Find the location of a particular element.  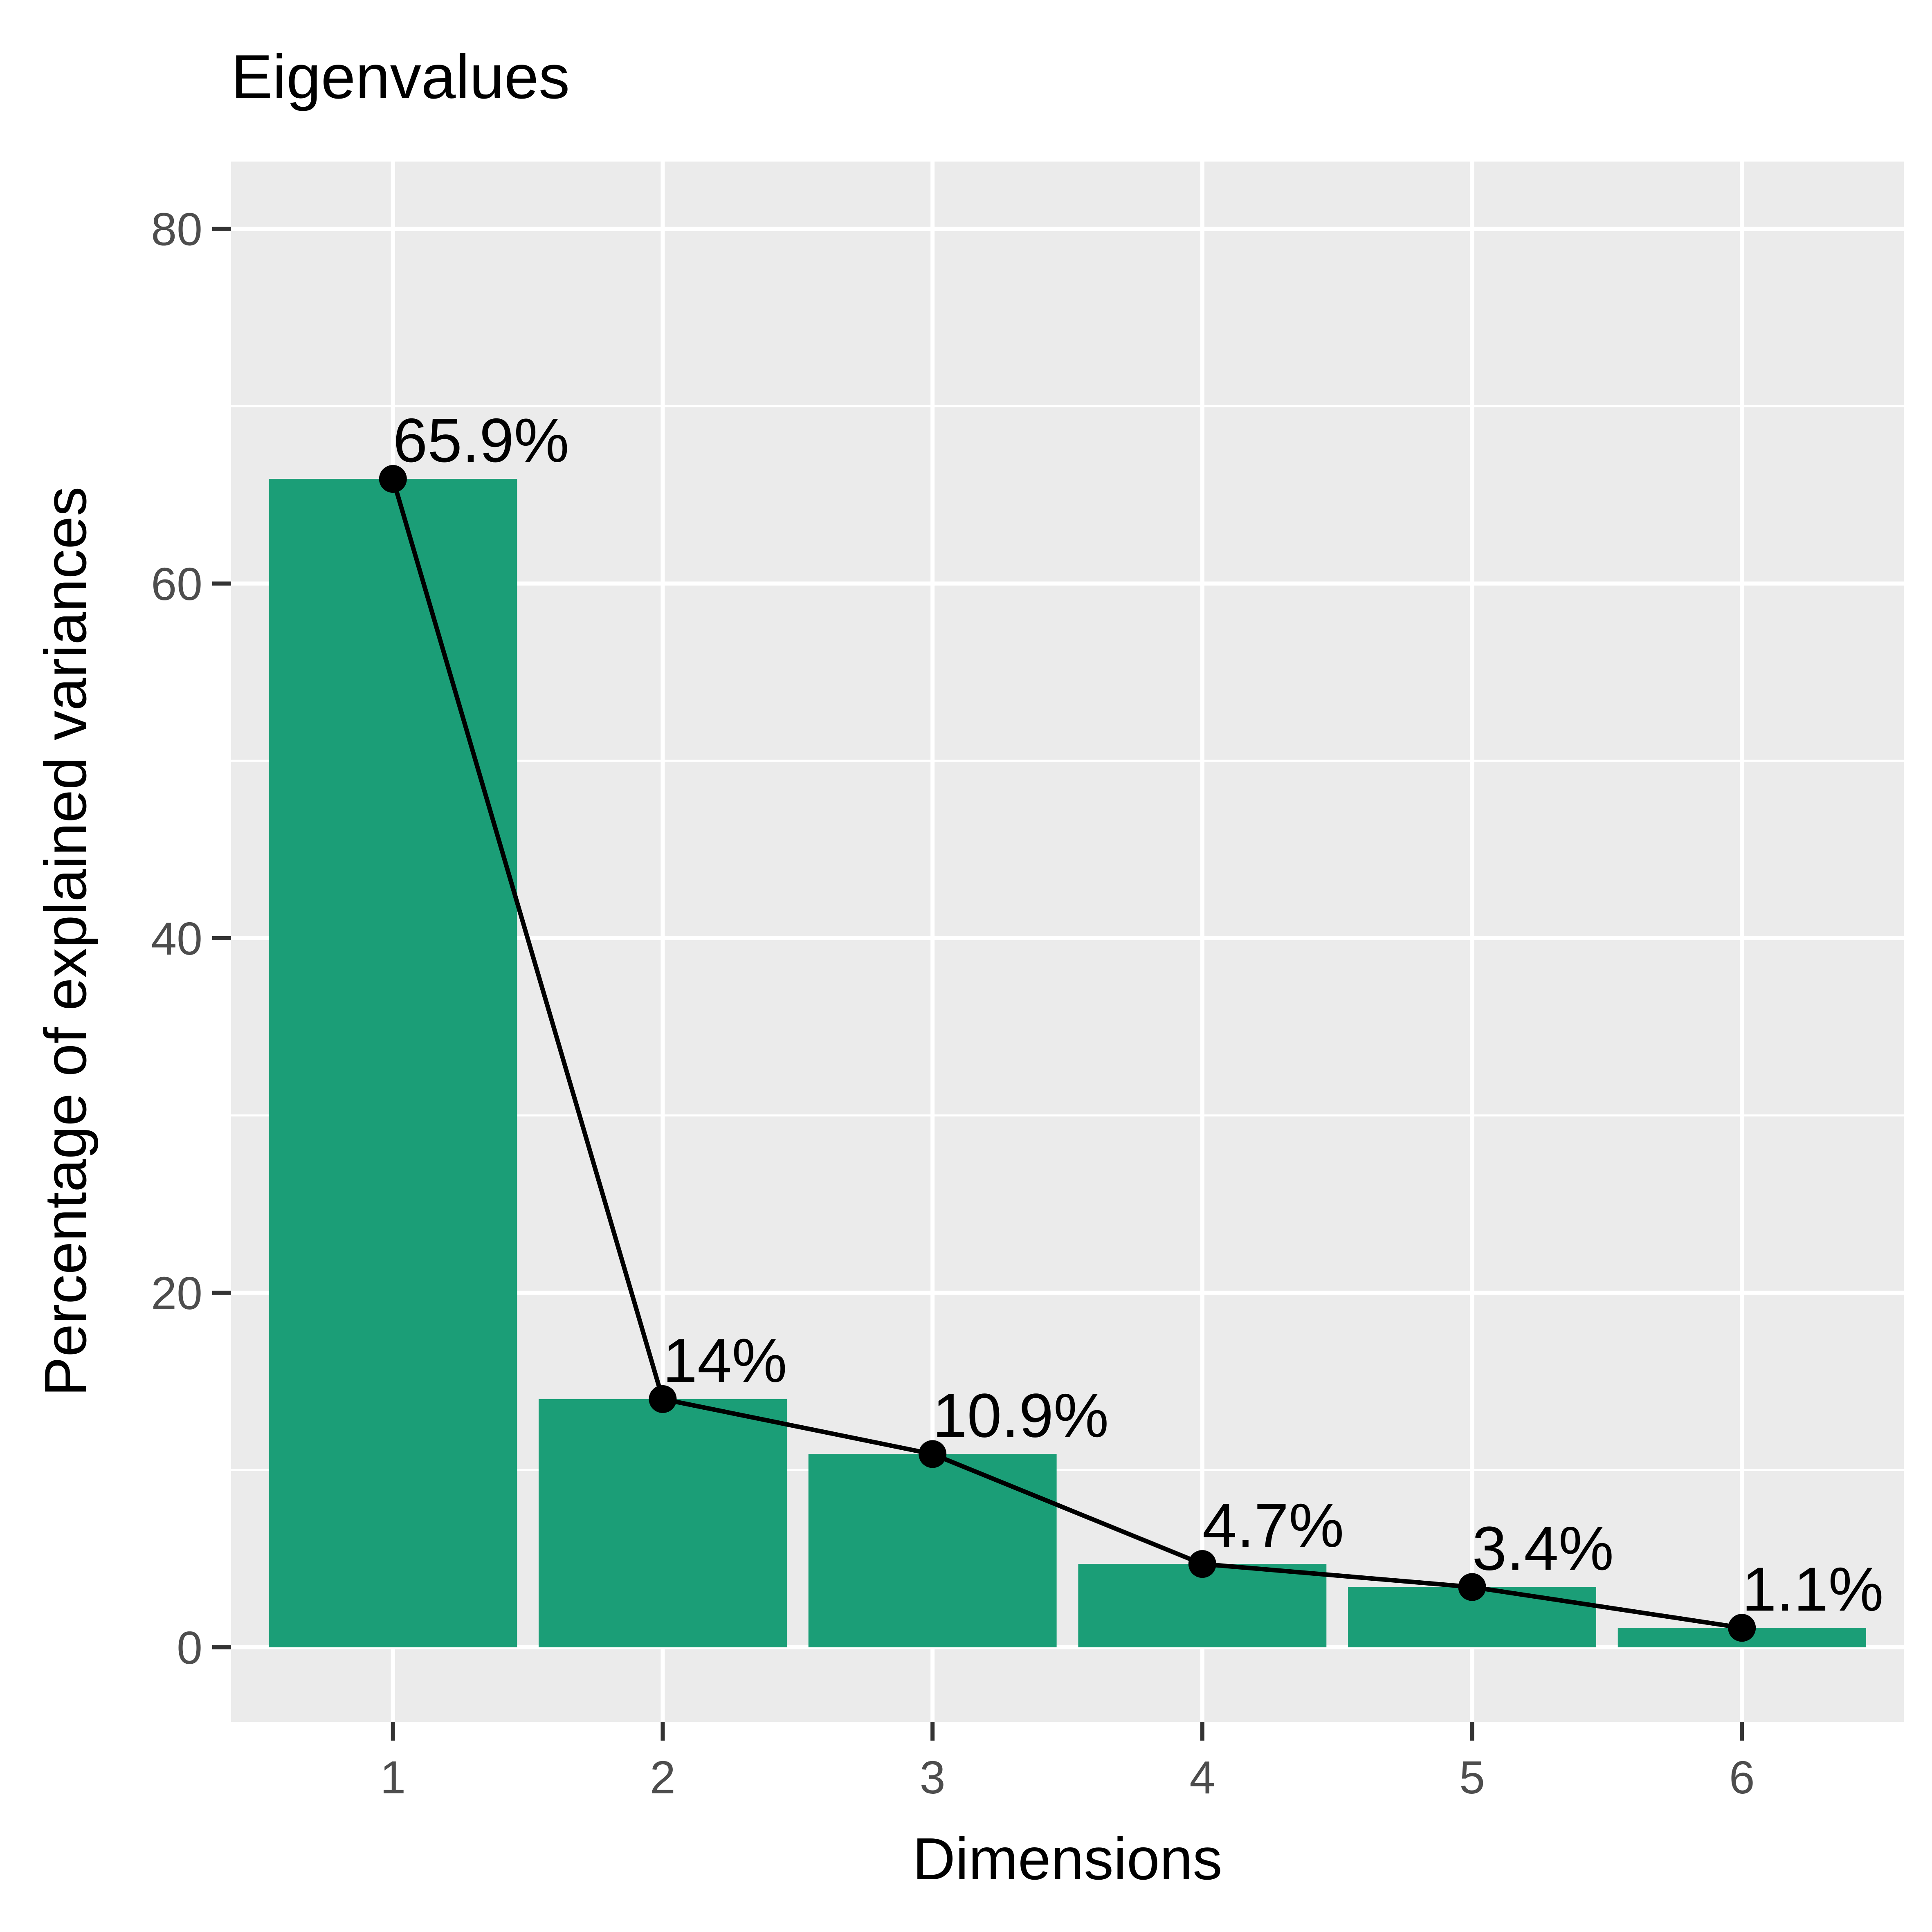

y-tick-label: 60 is located at coordinates (177, 584).